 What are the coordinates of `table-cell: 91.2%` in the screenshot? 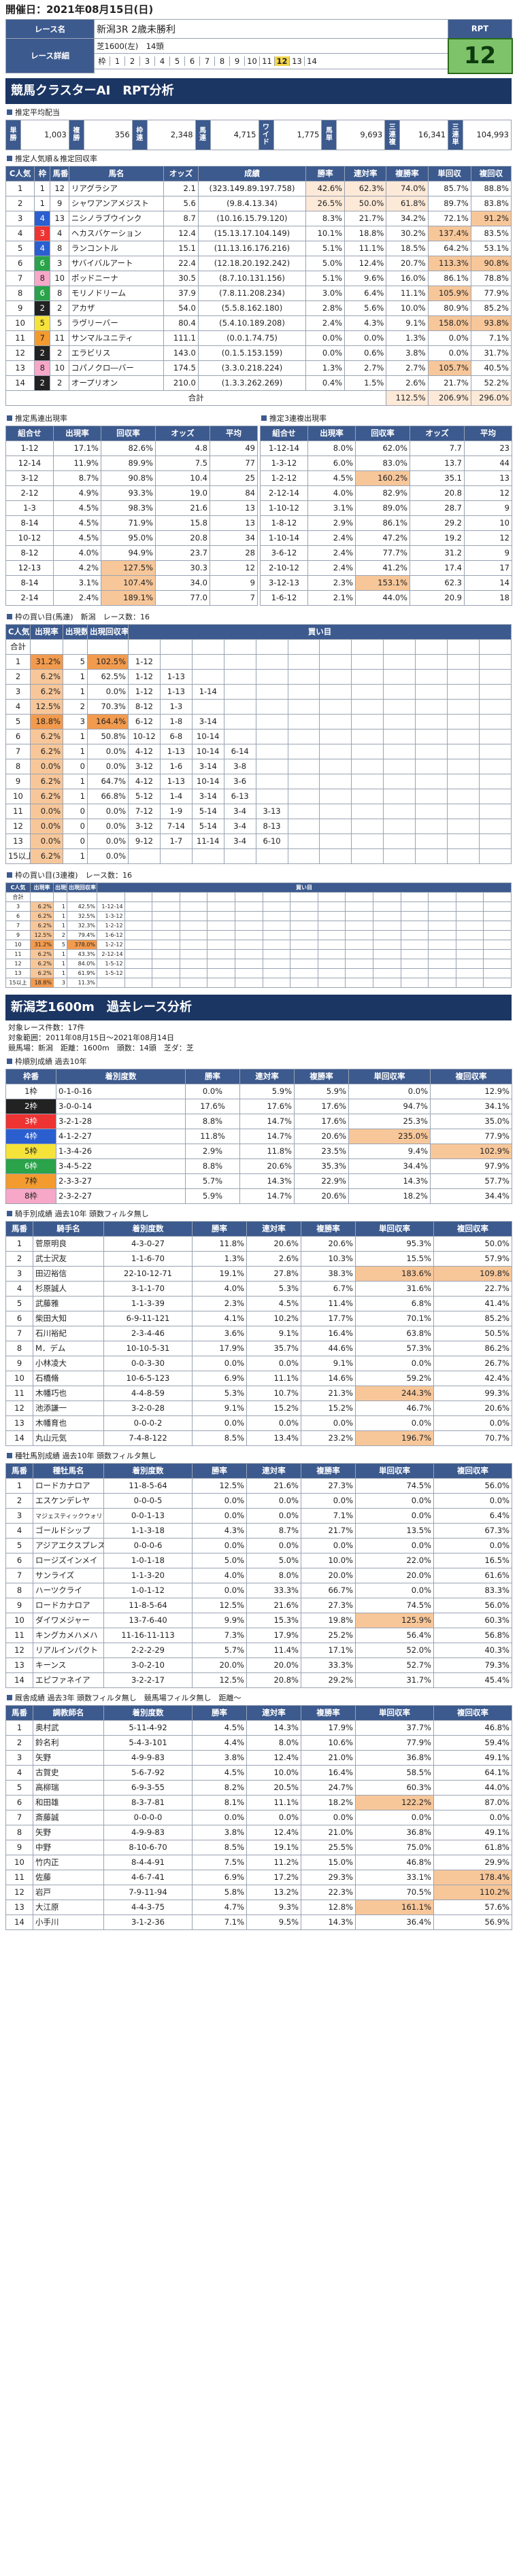 It's located at (491, 218).